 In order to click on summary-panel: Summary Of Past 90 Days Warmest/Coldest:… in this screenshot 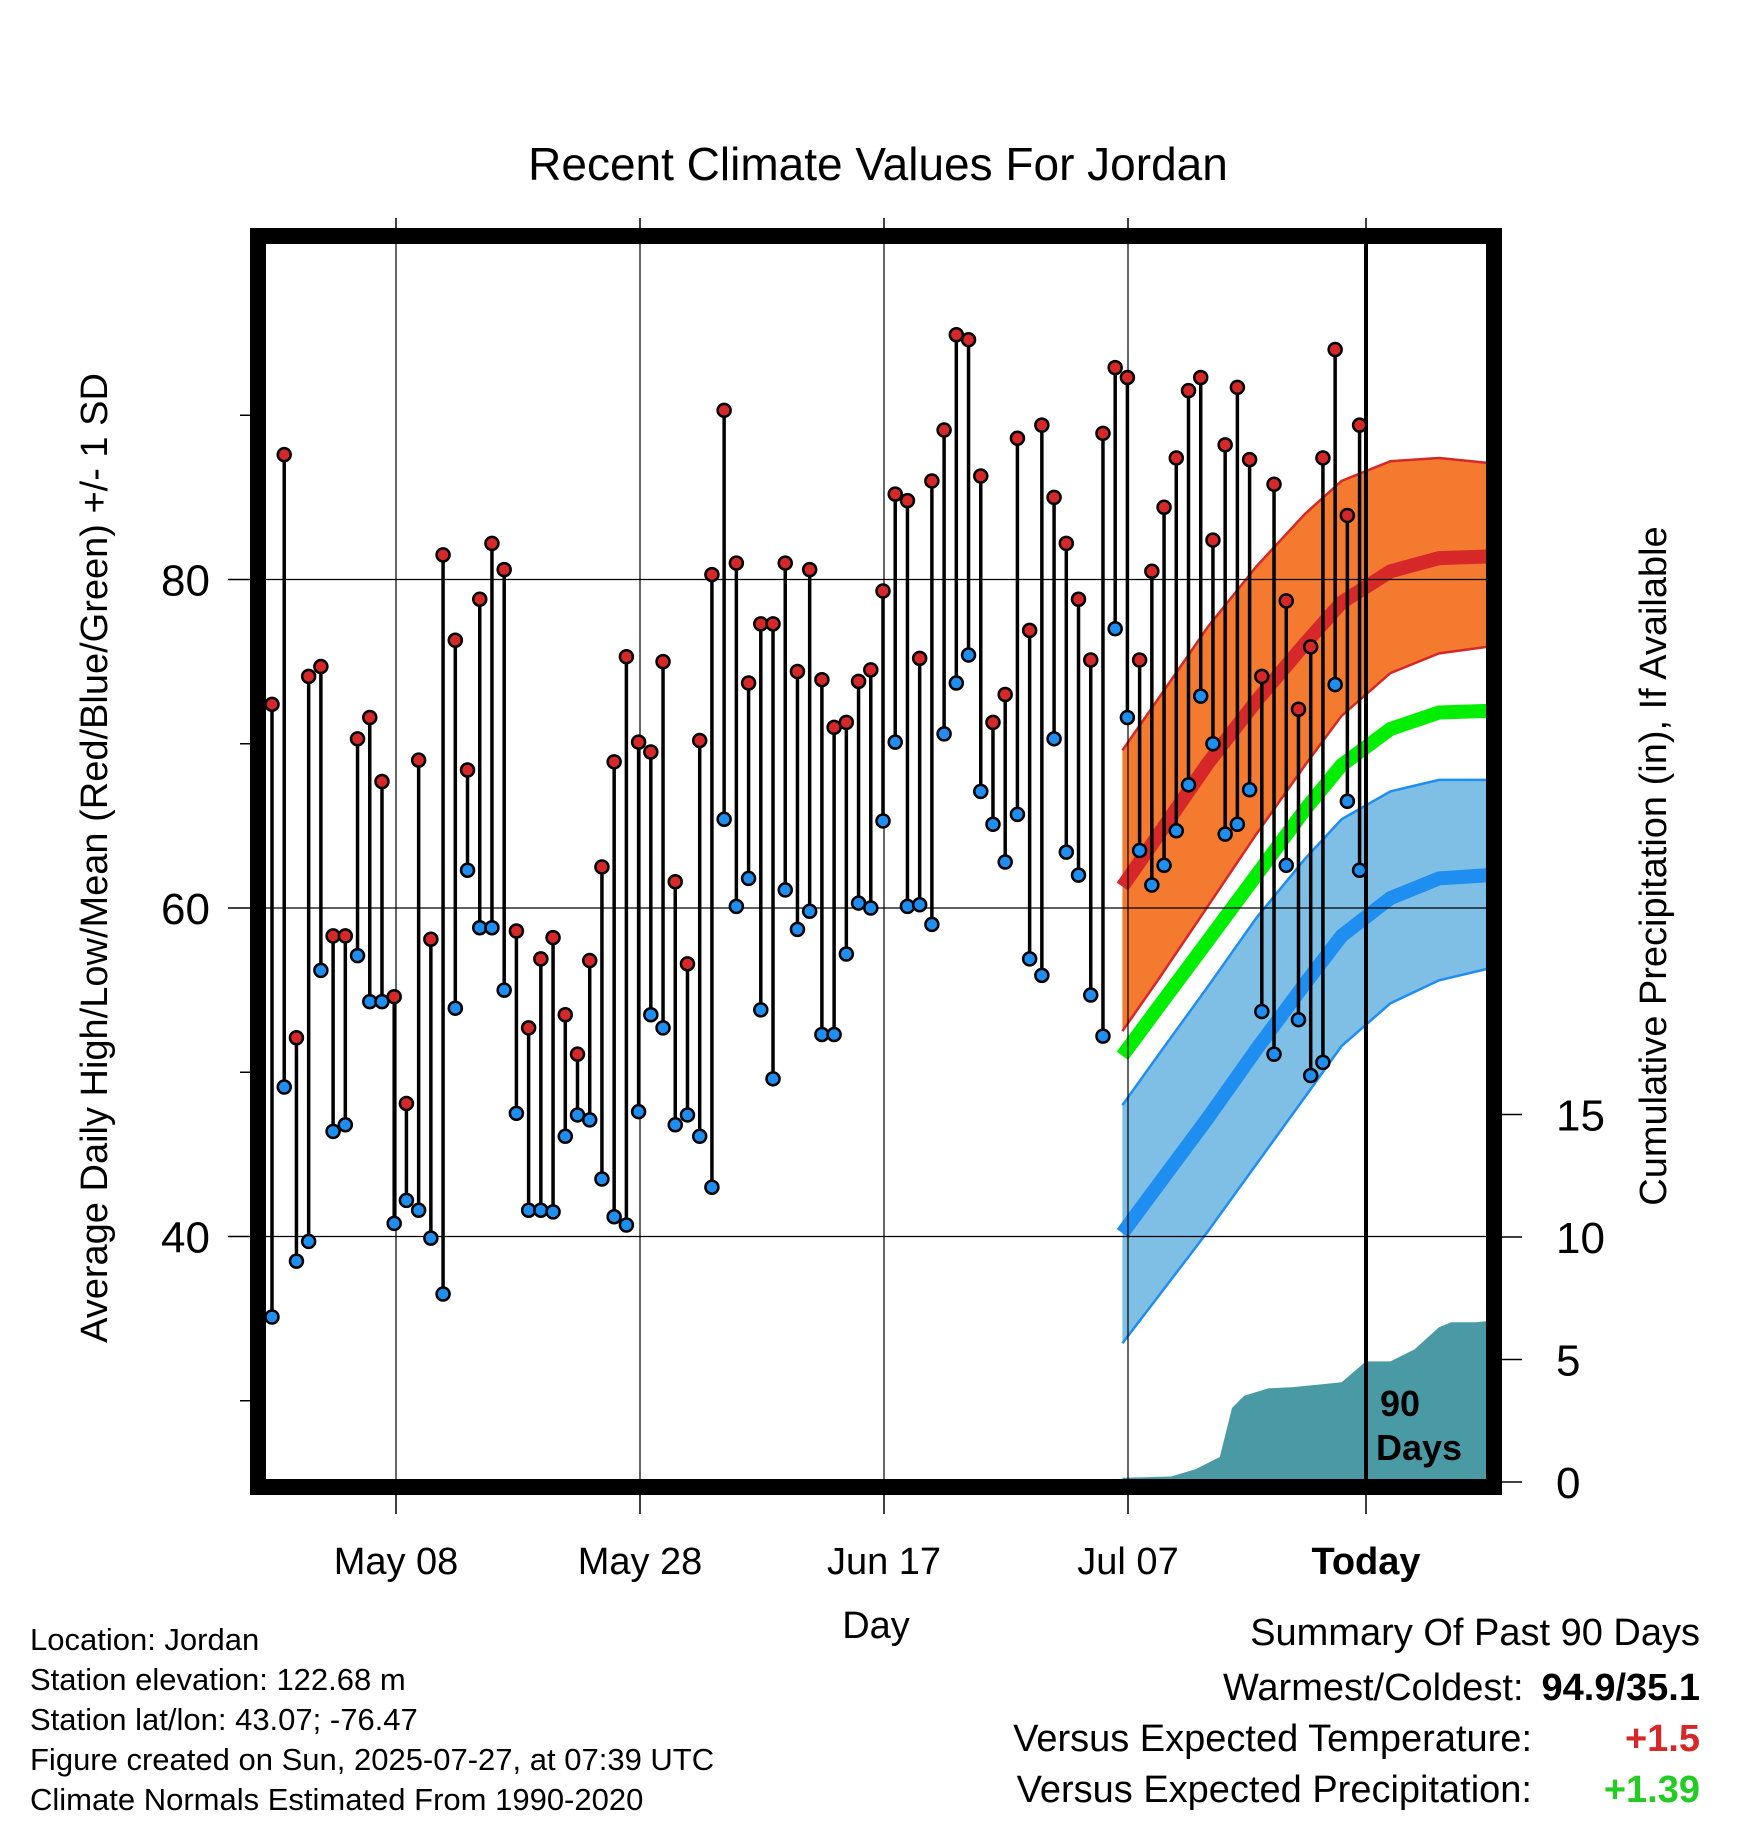, I will do `click(1356, 1714)`.